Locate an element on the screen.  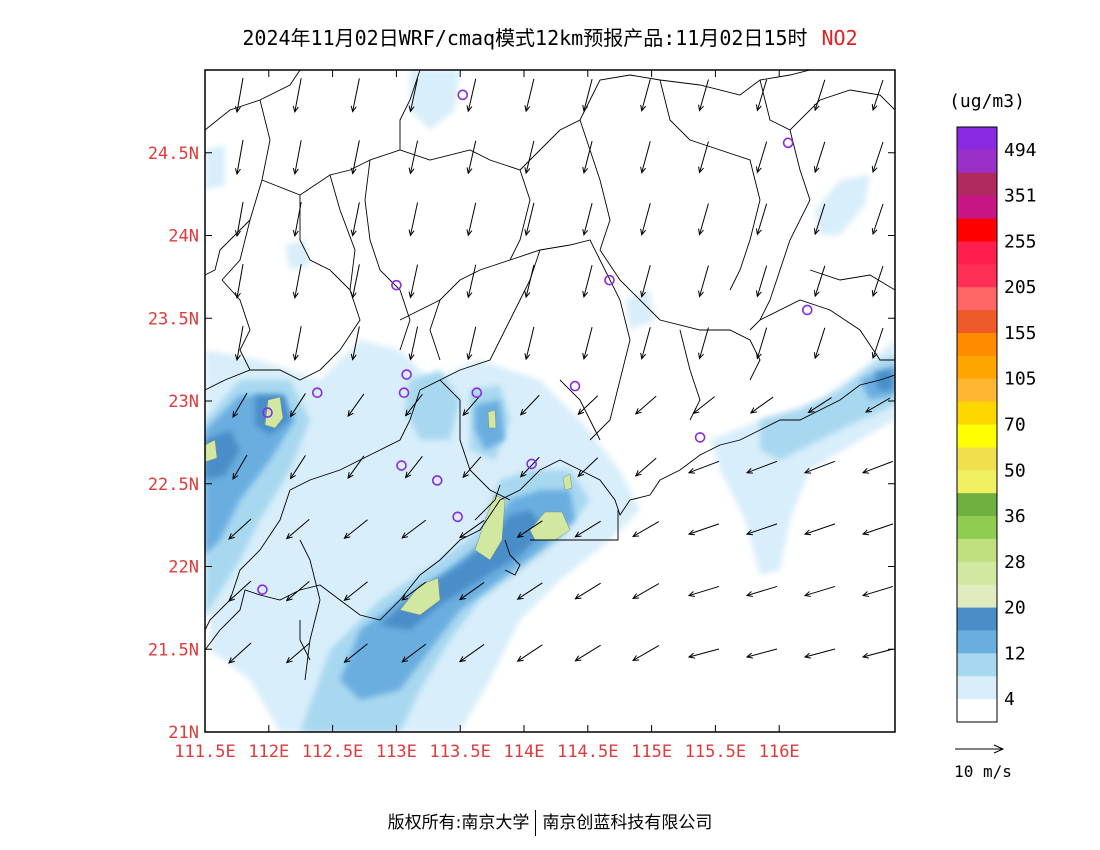
legend-label: 12 is located at coordinates (1015, 653).